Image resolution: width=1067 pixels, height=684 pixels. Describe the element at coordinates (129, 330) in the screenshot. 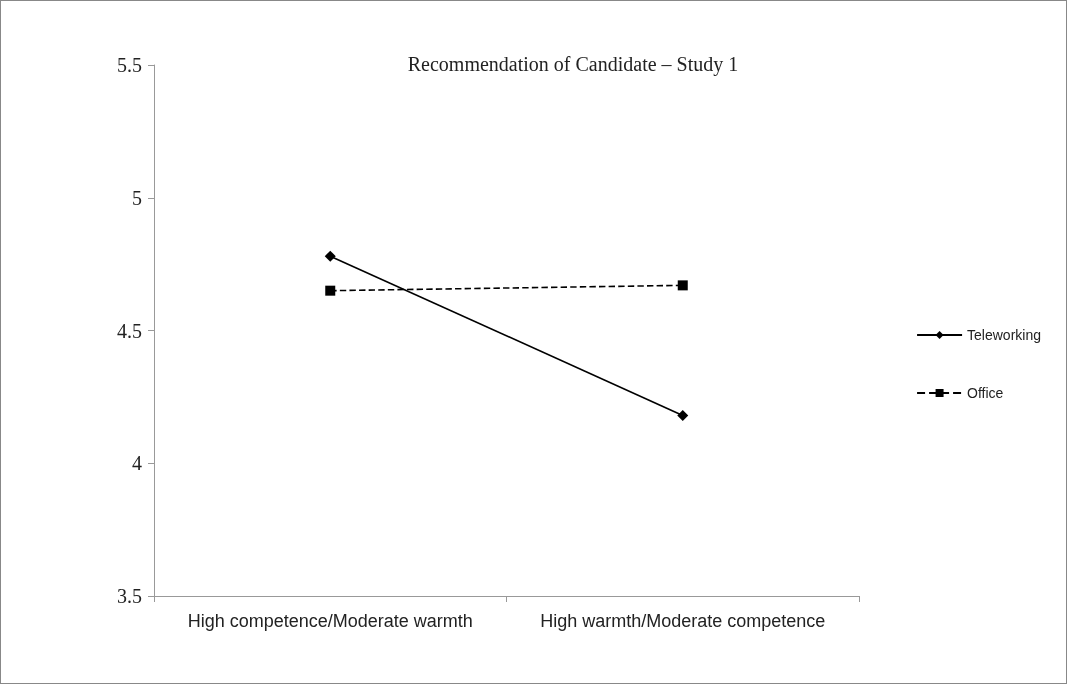

I see `y-tick-label: 4.5` at that location.